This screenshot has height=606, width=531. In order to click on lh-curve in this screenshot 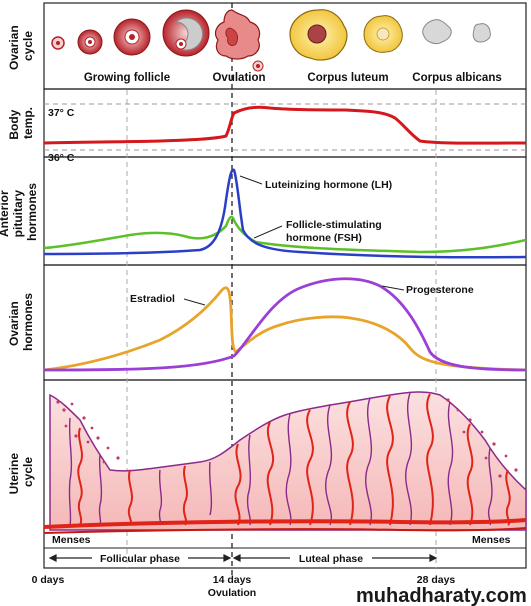, I will do `click(285, 213)`.